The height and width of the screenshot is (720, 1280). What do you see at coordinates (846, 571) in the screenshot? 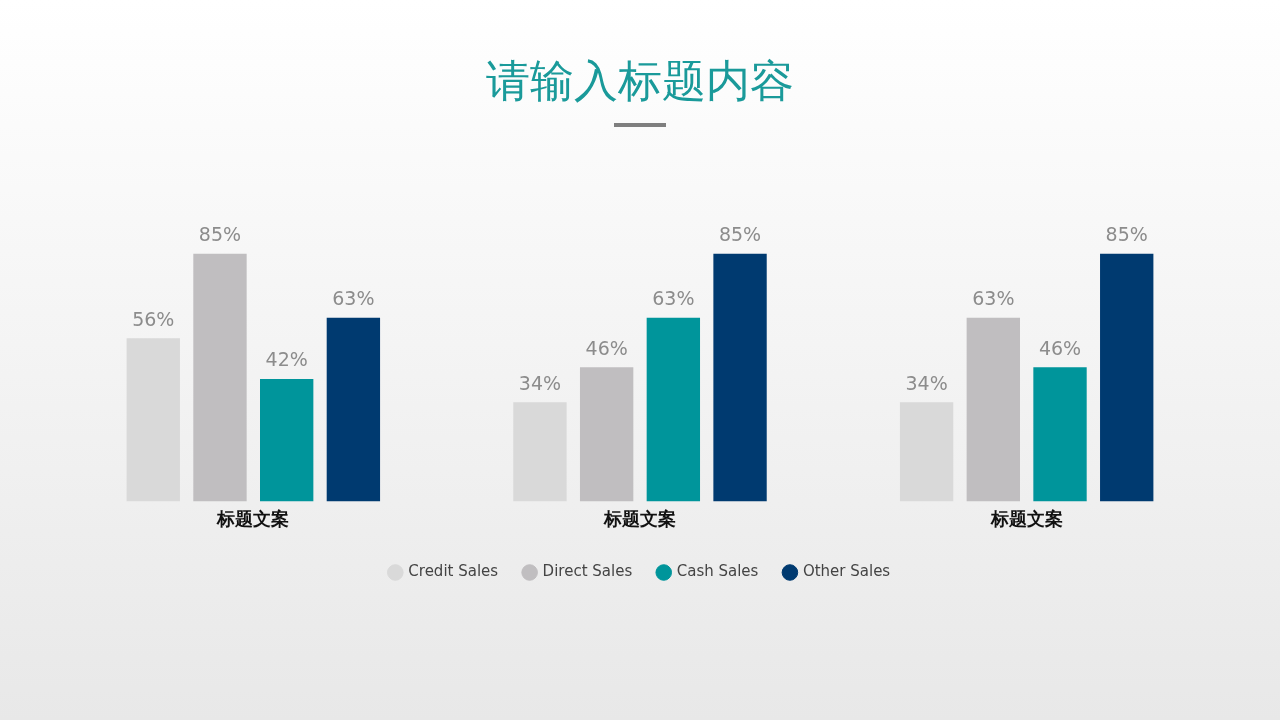
I see `legend-label: Other Sales` at bounding box center [846, 571].